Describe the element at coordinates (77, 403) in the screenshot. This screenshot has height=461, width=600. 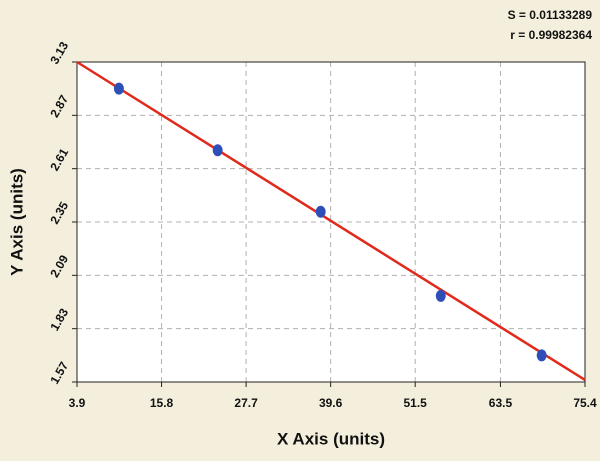
I see `x-tick-label: 3.9` at that location.